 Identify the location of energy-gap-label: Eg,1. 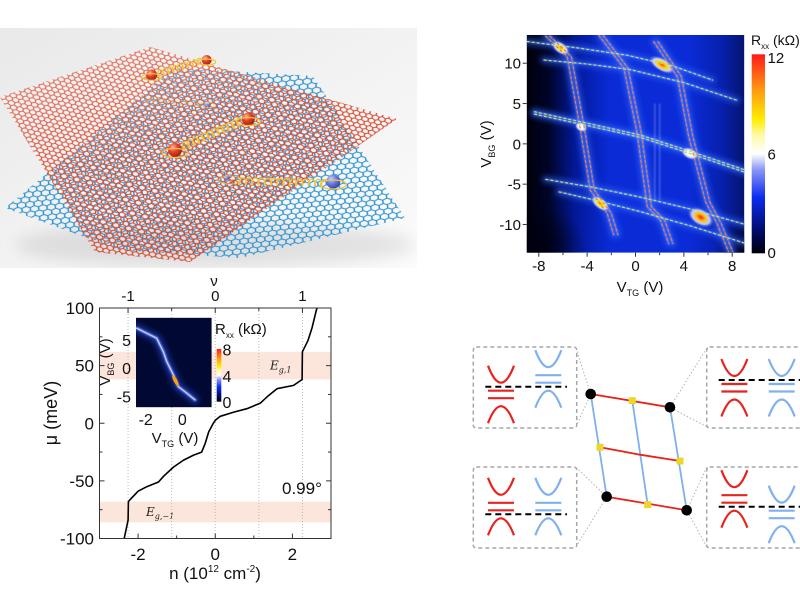
(280, 367).